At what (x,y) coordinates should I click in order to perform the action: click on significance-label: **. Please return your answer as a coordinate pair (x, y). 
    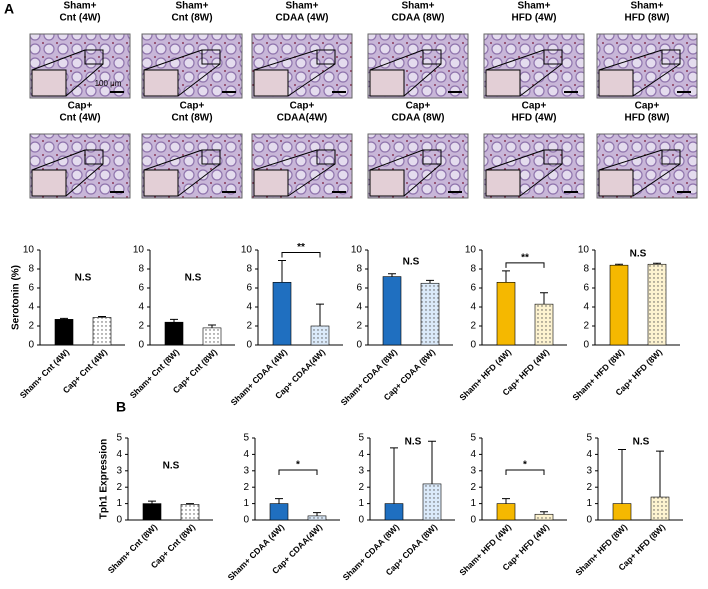
    Looking at the image, I should click on (525, 258).